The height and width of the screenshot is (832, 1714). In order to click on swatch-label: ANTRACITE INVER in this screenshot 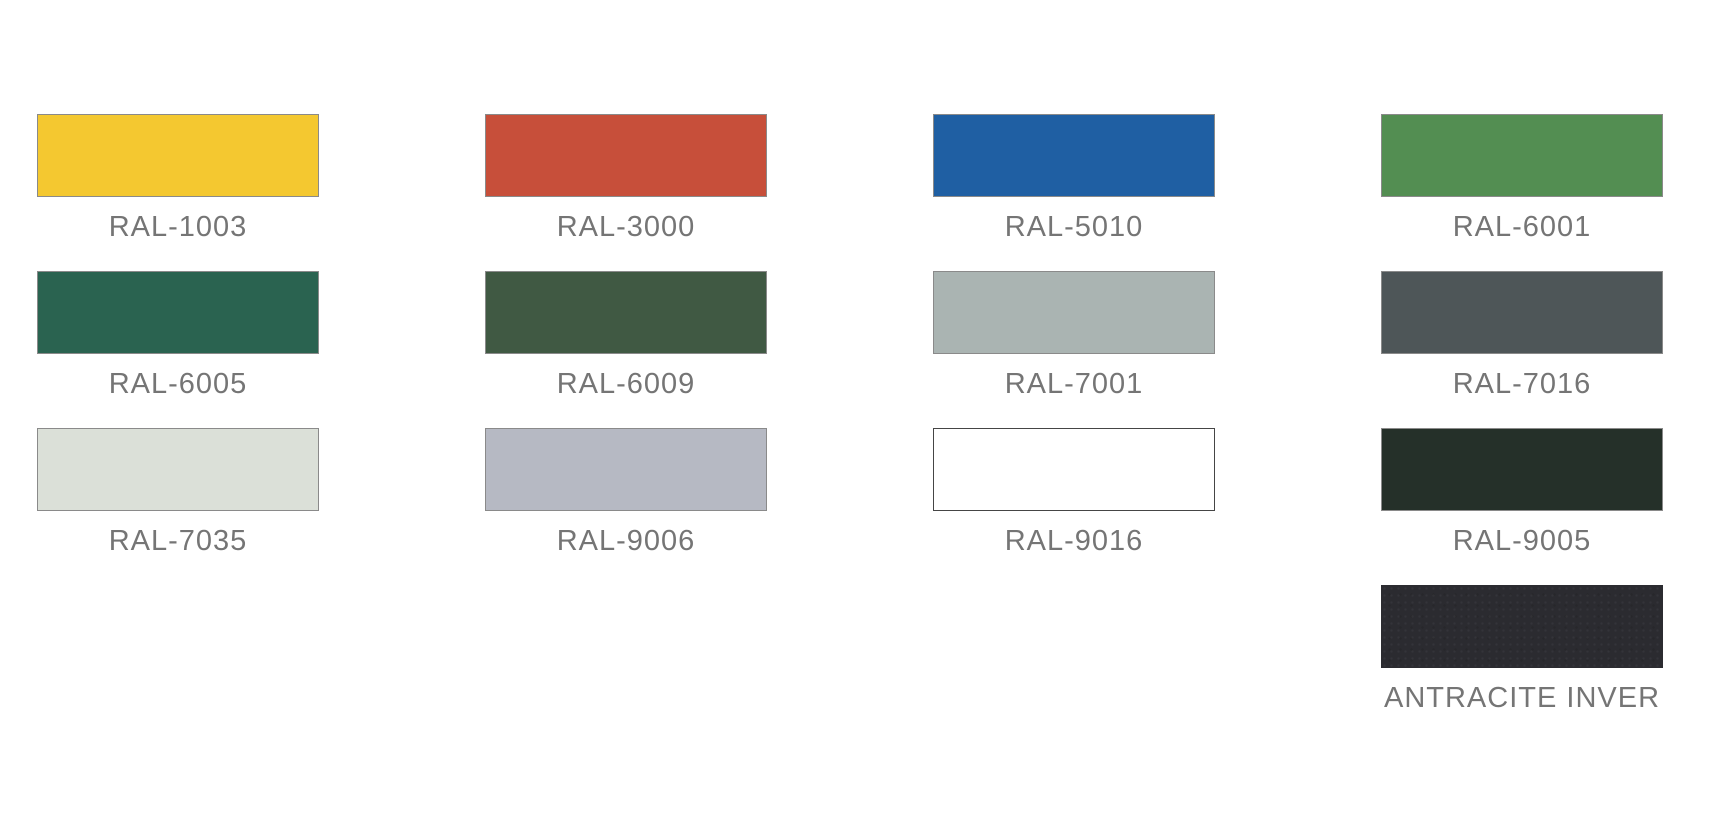, I will do `click(1522, 698)`.